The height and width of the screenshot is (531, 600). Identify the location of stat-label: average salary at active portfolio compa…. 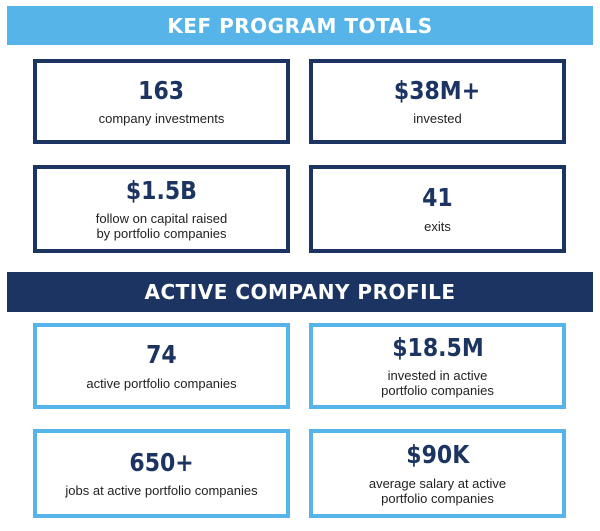
(437, 490).